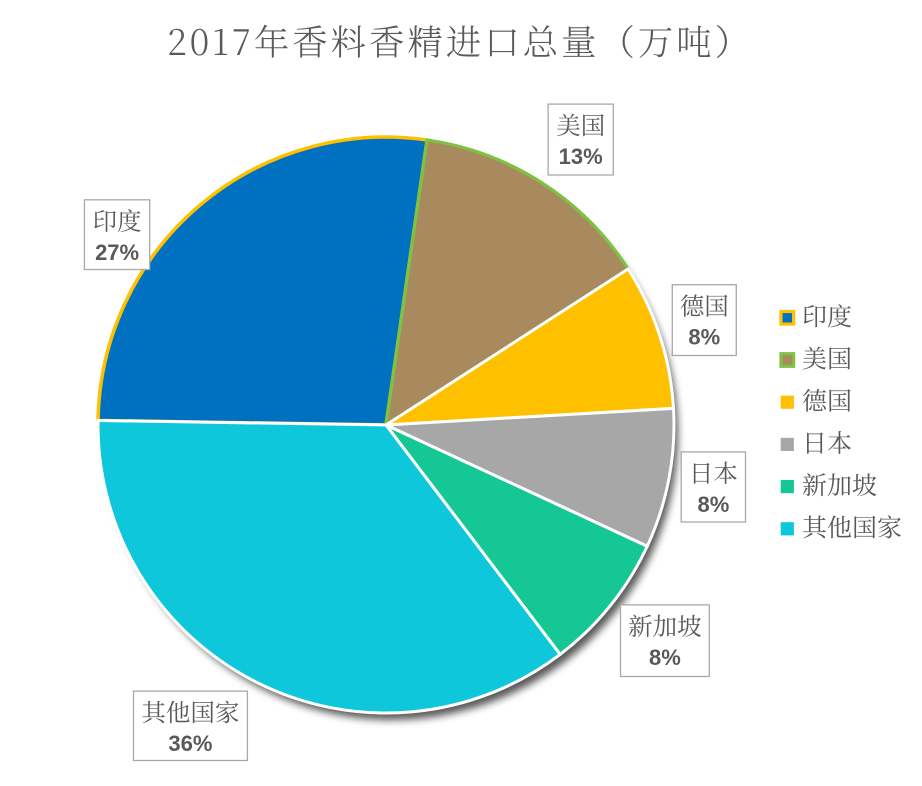  Describe the element at coordinates (190, 743) in the screenshot. I see `svg-text: 36%` at that location.